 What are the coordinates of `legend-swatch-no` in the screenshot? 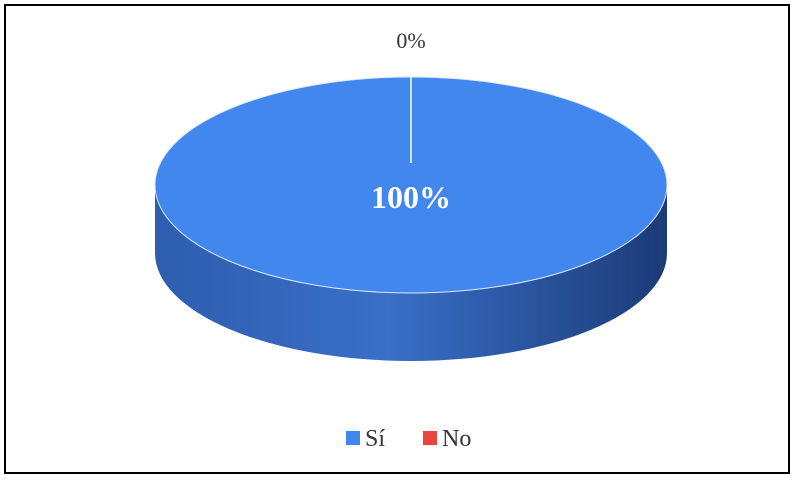 It's located at (430, 438).